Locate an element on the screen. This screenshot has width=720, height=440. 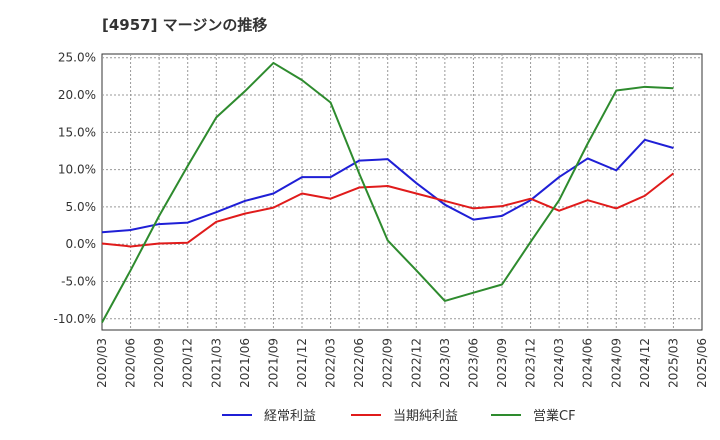
x-tick-label: 2025/06 is located at coordinates (702, 363).